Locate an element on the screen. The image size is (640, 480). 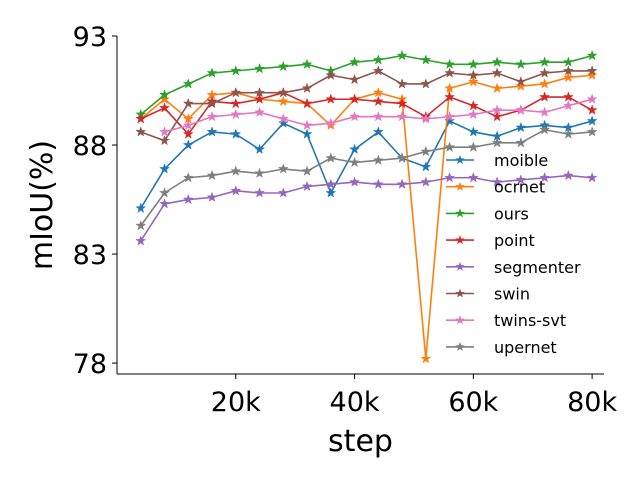
legend-item-moible: moible is located at coordinates (497, 160).